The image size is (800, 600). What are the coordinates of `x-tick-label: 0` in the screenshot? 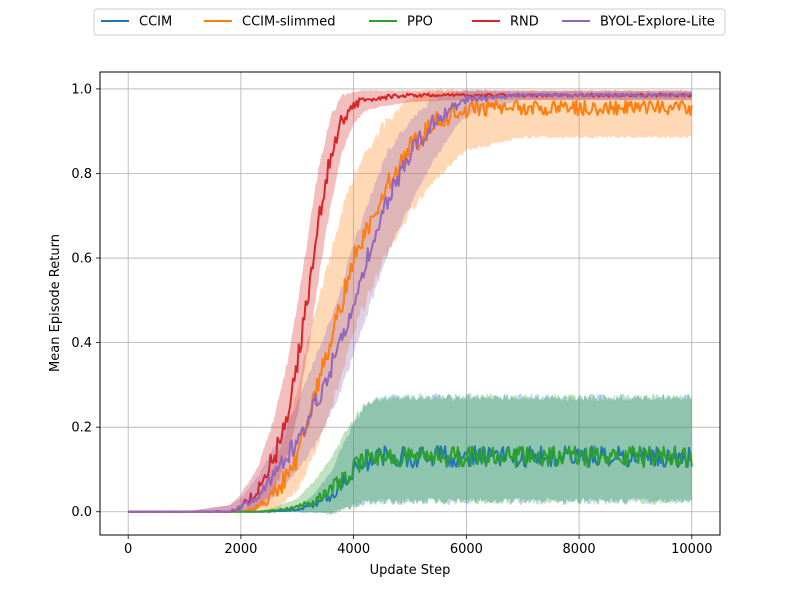 It's located at (128, 549).